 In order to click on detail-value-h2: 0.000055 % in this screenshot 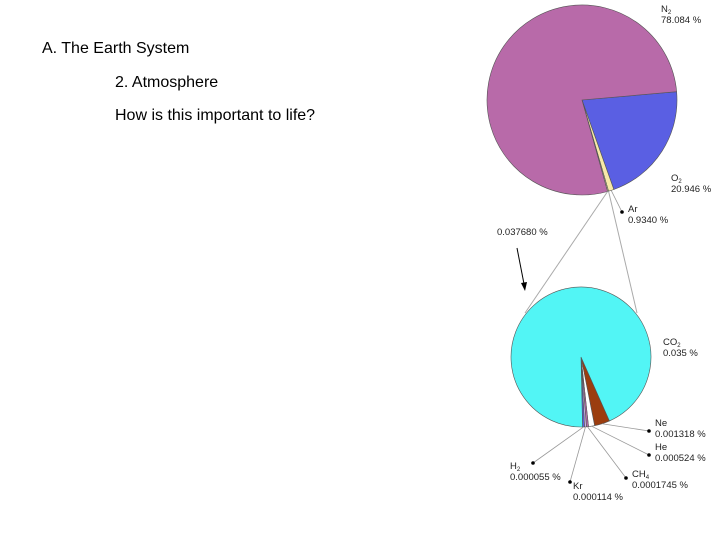, I will do `click(535, 477)`.